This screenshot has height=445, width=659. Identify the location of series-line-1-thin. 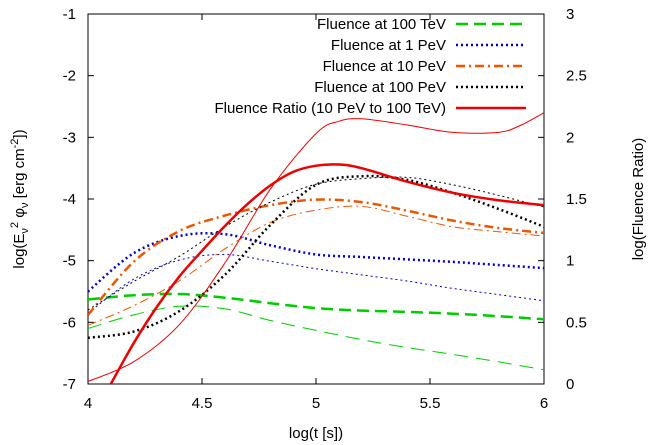
(316, 338).